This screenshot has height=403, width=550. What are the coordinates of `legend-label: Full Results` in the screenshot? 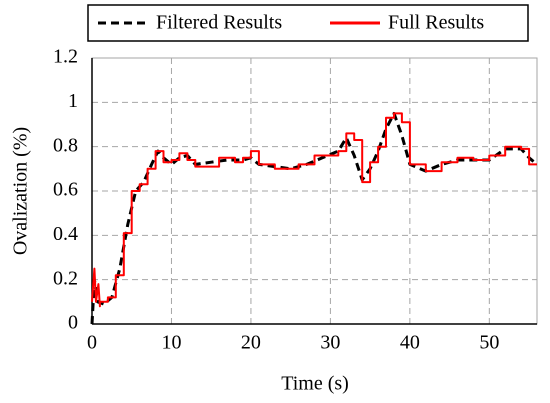 It's located at (436, 23).